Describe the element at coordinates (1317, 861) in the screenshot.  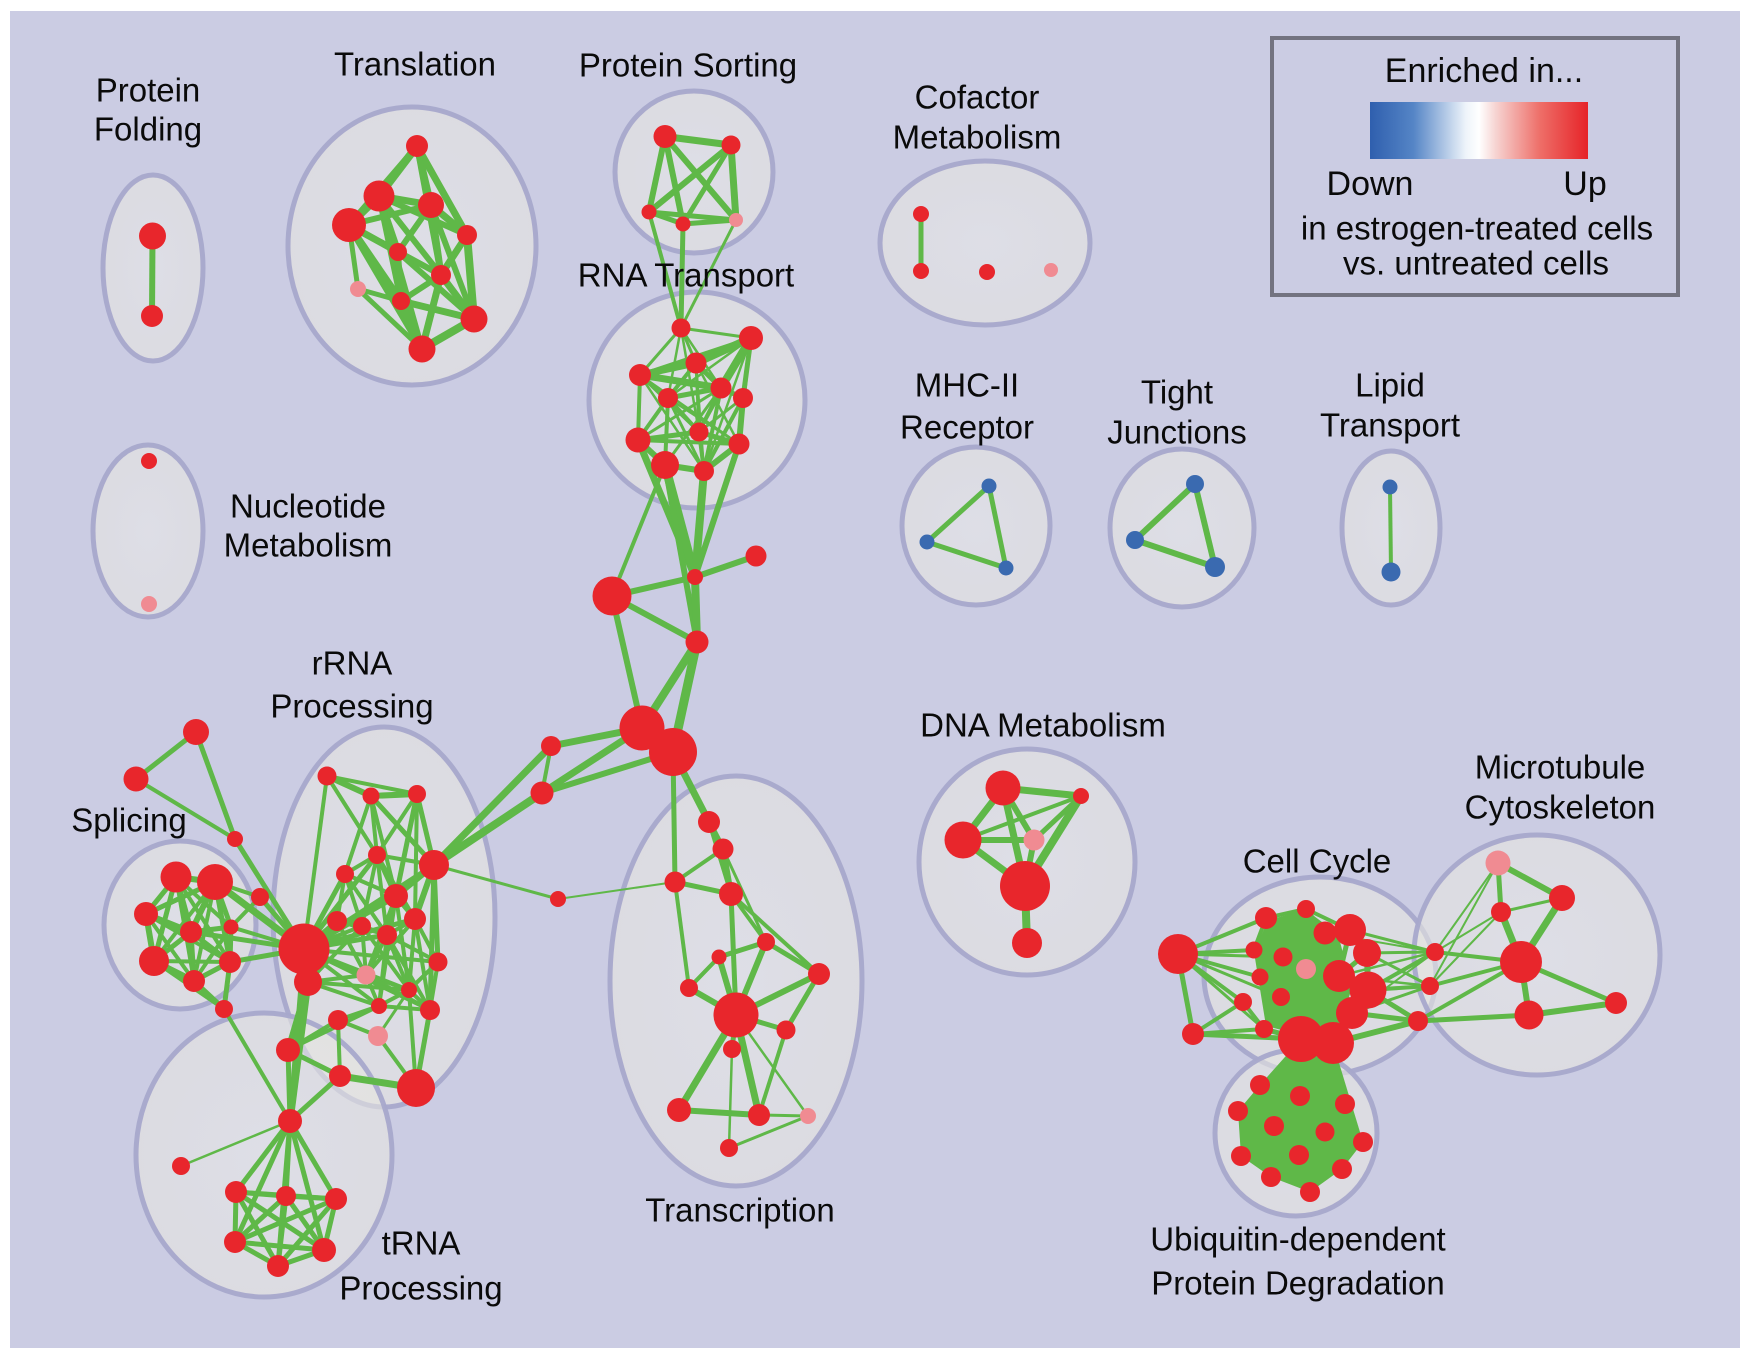
I see `svg-text: Cell Cycle` at that location.